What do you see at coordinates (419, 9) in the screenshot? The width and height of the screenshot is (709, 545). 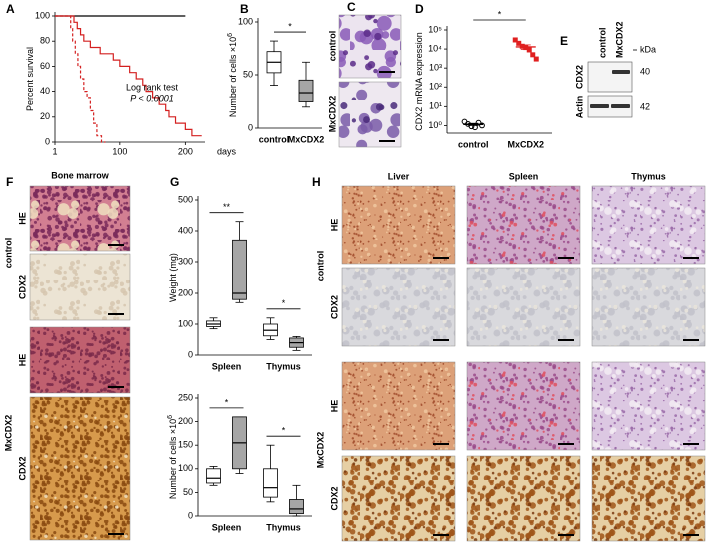 I see `panel-label: D` at bounding box center [419, 9].